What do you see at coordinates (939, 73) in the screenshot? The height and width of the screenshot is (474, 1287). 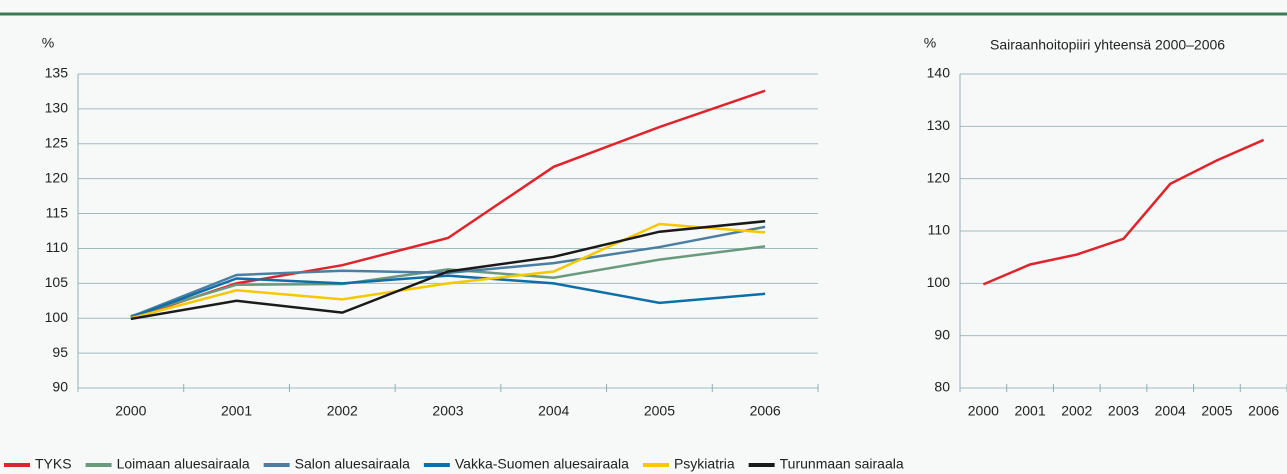 I see `y-tick-label: 140` at bounding box center [939, 73].